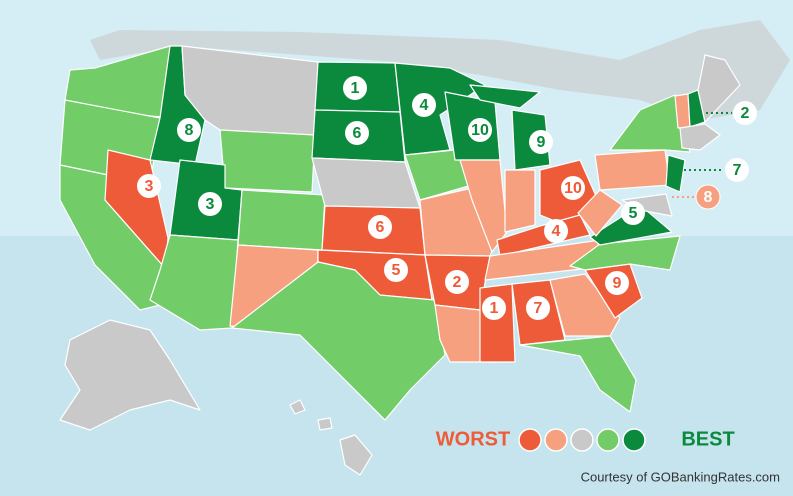 The image size is (793, 496). I want to click on legend-worst: WORST, so click(473, 439).